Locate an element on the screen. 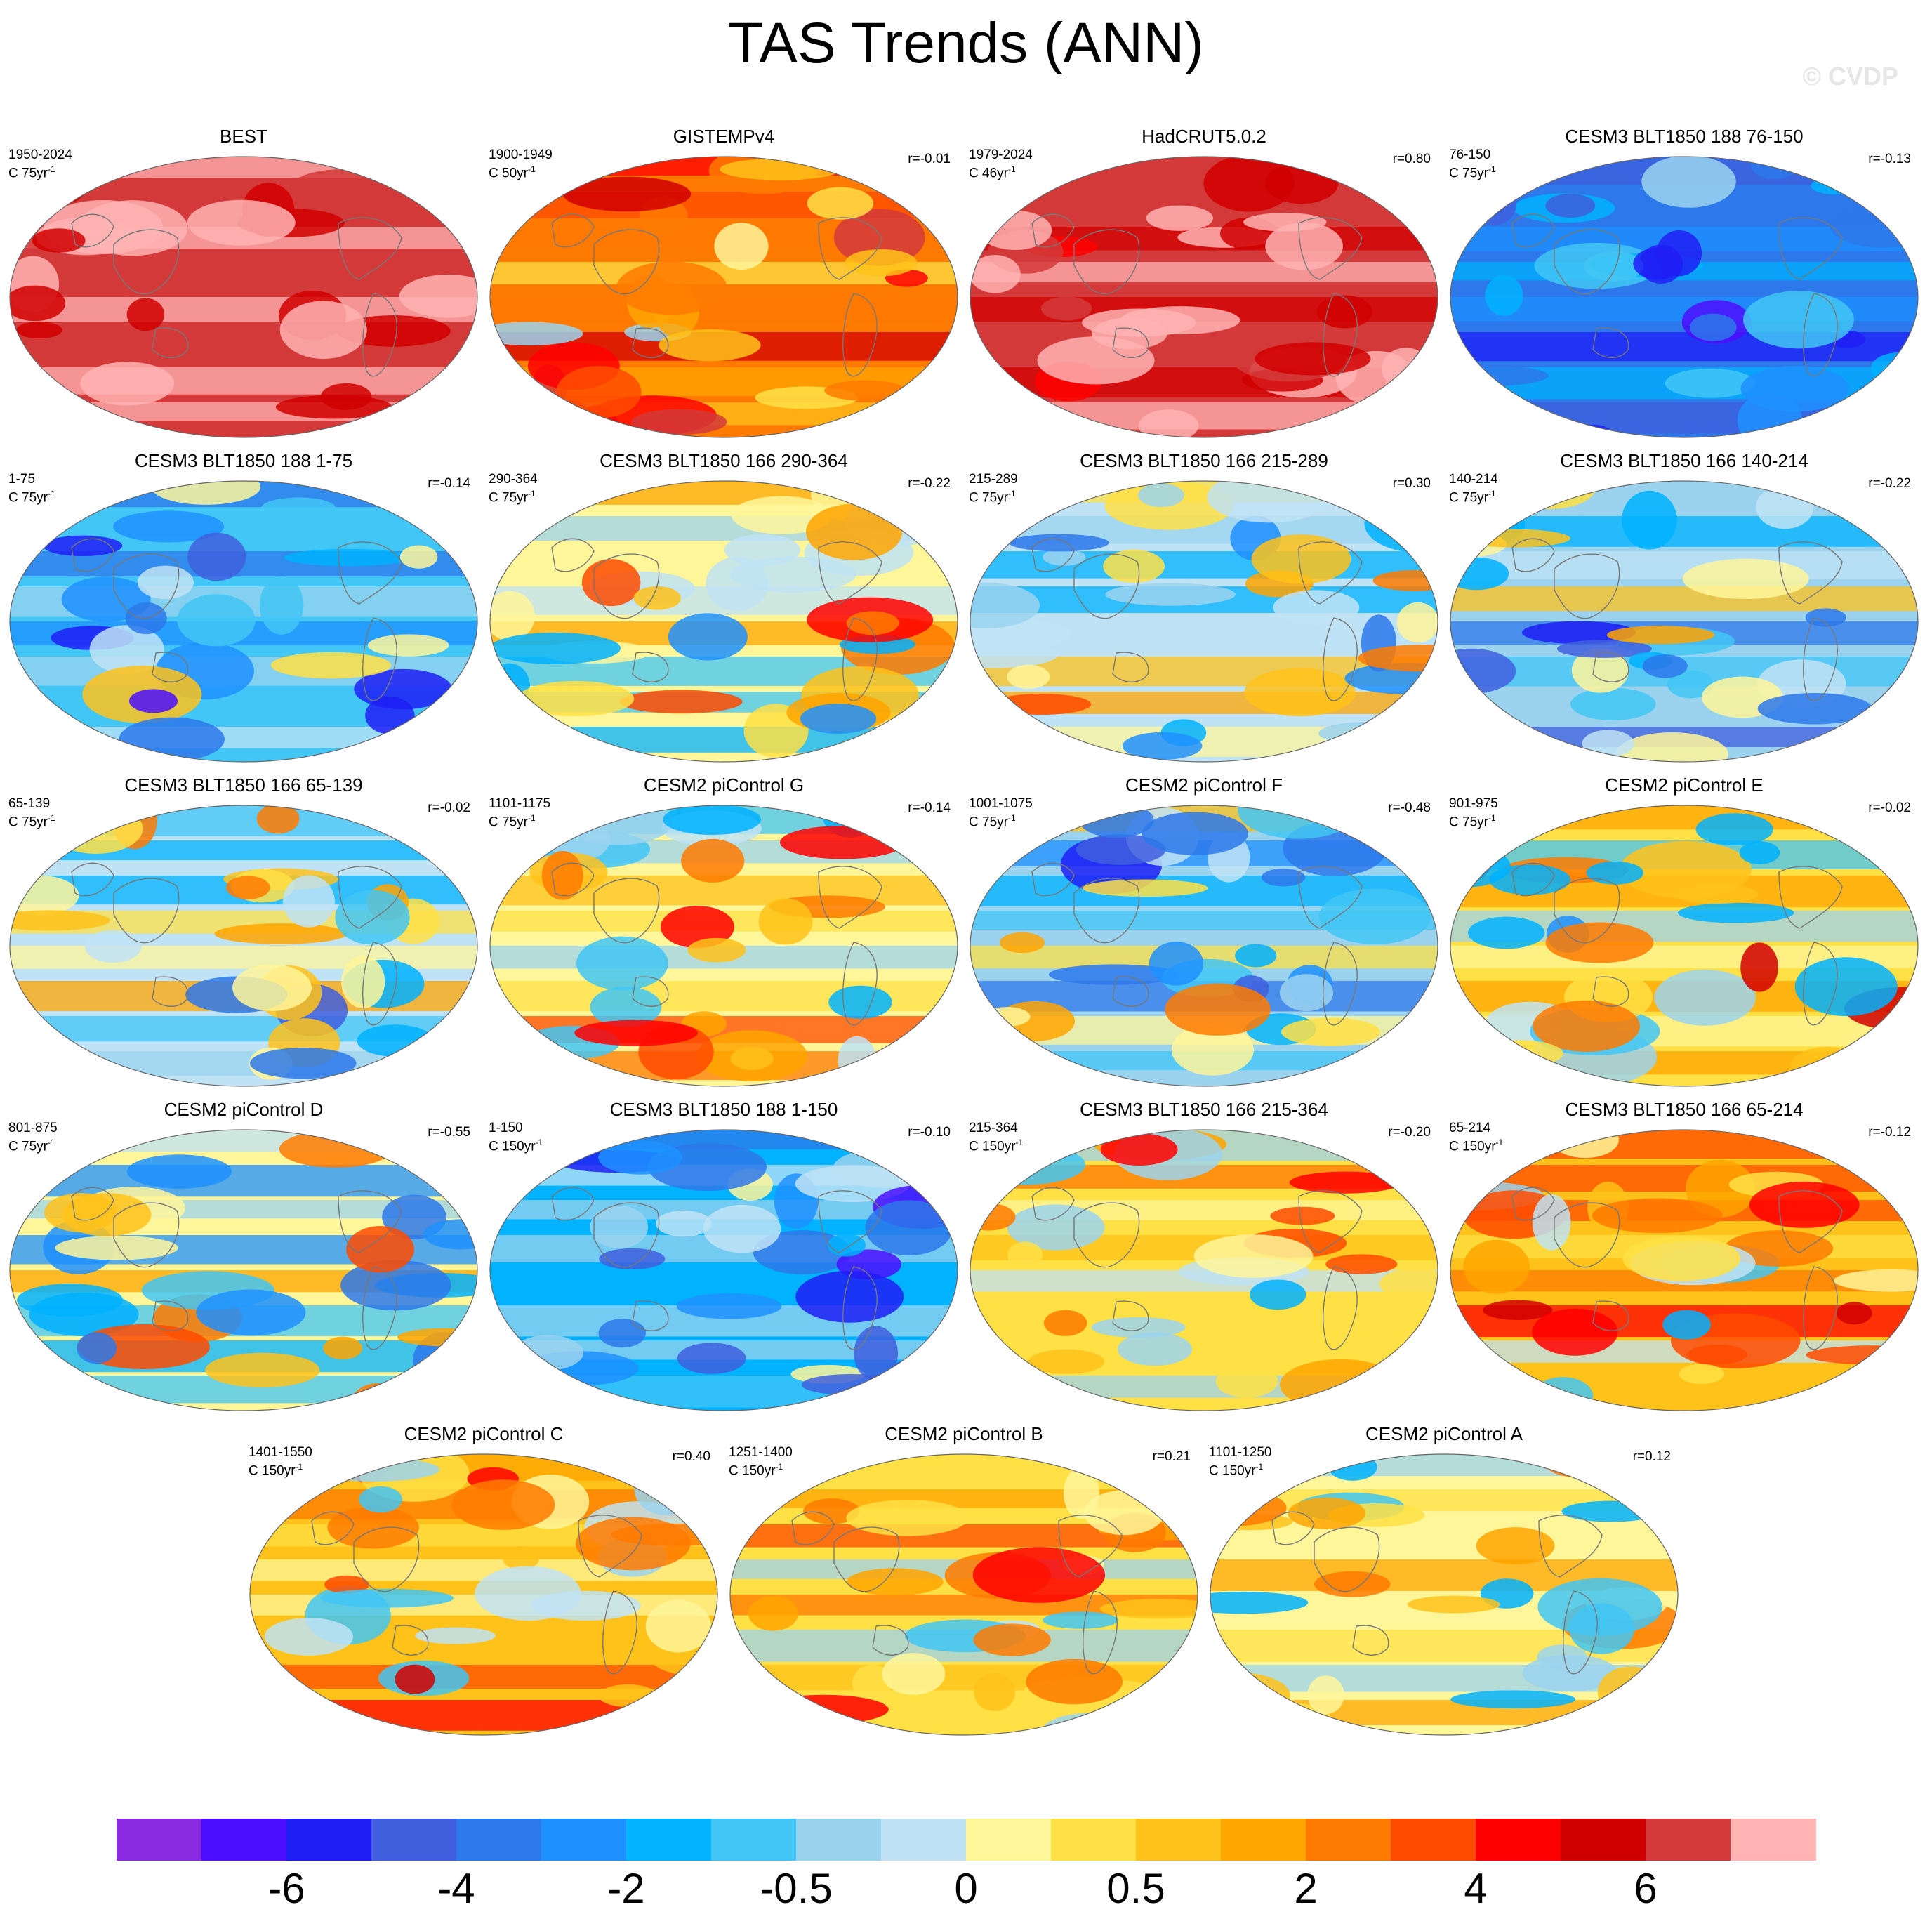 The image size is (1932, 1926). colorbar-tick-label: -4 is located at coordinates (456, 1889).